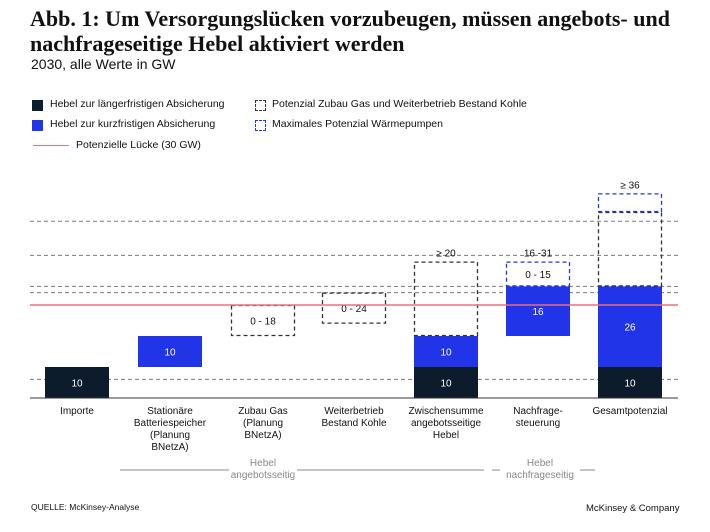  I want to click on bar-value-label: 0 - 18, so click(263, 322).